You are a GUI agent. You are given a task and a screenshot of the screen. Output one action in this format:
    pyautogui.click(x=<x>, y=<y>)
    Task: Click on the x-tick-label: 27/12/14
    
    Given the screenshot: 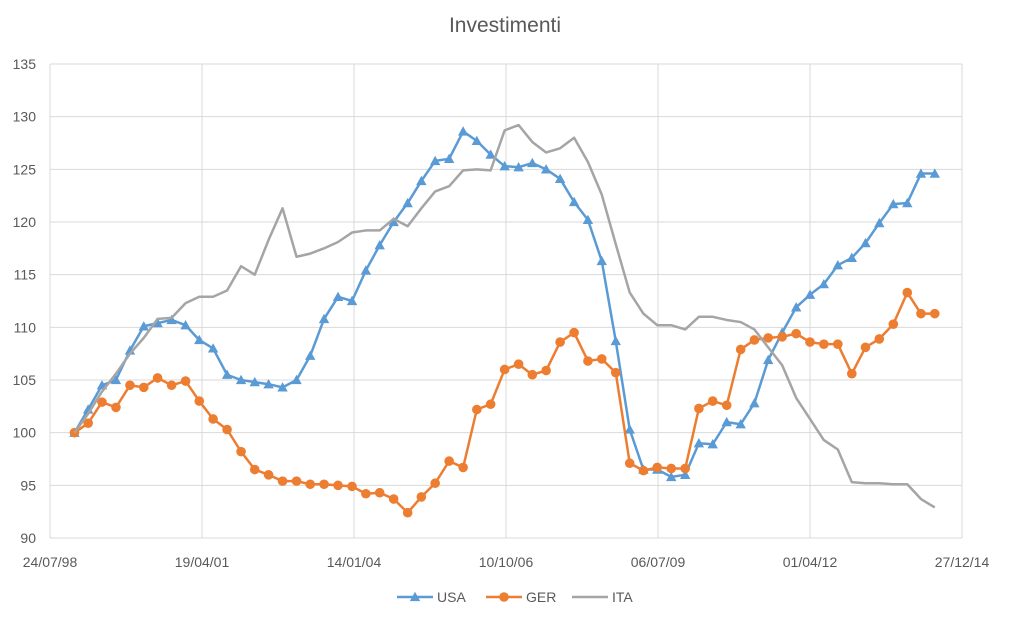 What is the action you would take?
    pyautogui.click(x=962, y=562)
    